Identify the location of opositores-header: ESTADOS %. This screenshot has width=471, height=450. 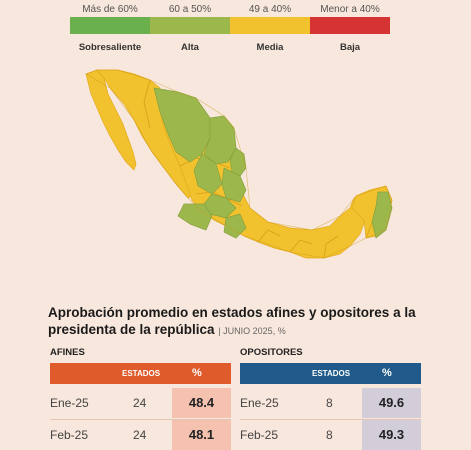
(330, 373).